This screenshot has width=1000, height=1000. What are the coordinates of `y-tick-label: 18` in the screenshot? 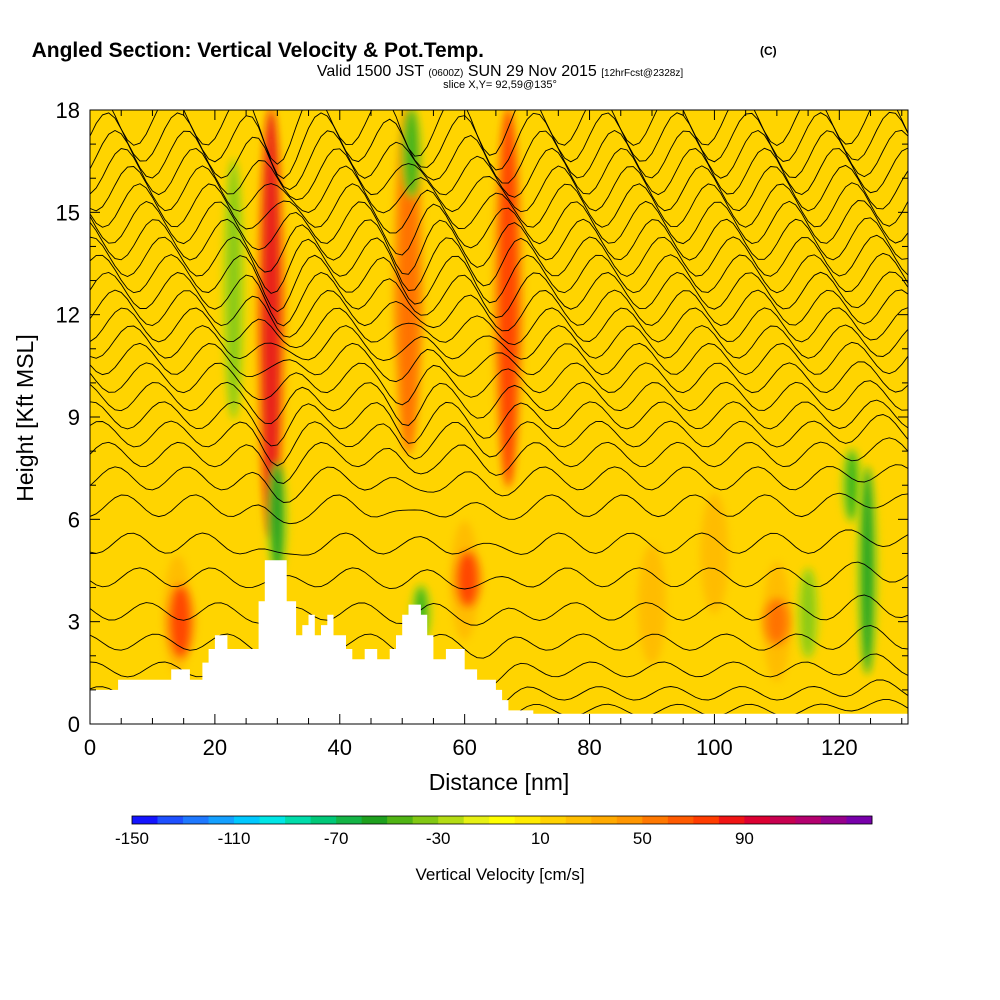 It's located at (68, 110).